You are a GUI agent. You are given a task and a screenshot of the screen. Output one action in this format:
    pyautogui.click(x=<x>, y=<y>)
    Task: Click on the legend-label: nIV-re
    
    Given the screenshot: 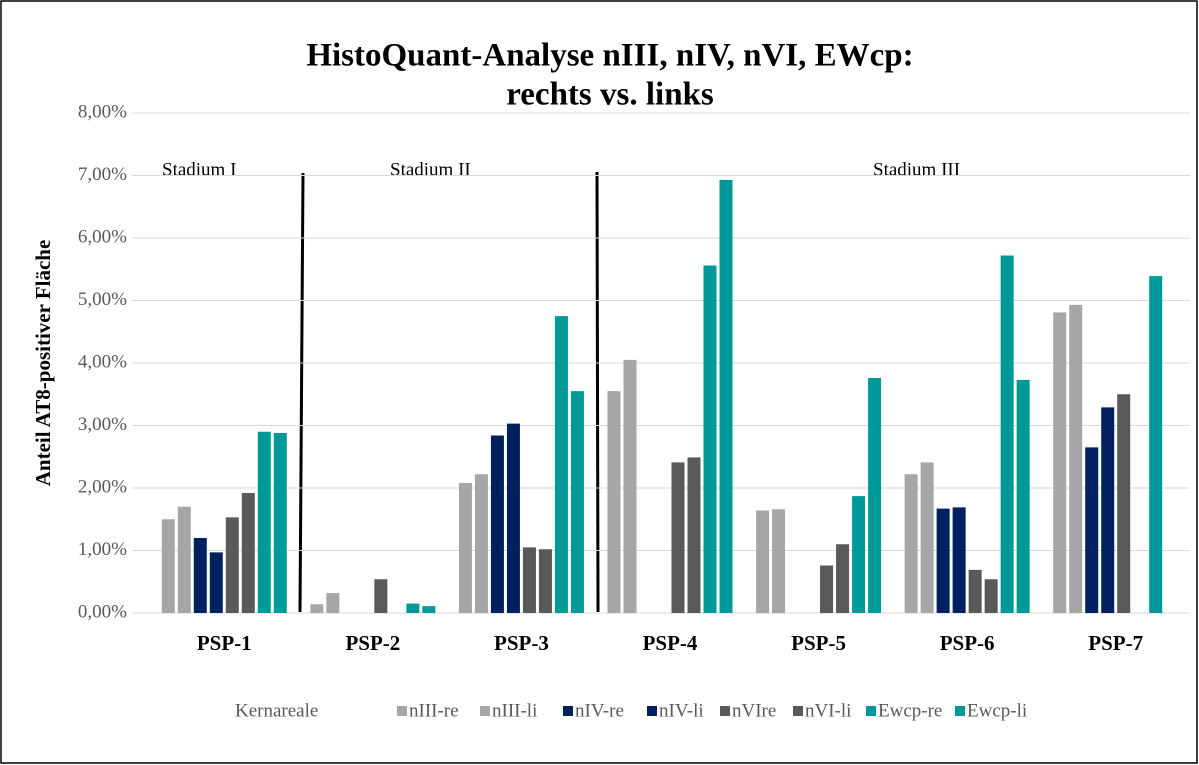 What is the action you would take?
    pyautogui.click(x=599, y=710)
    